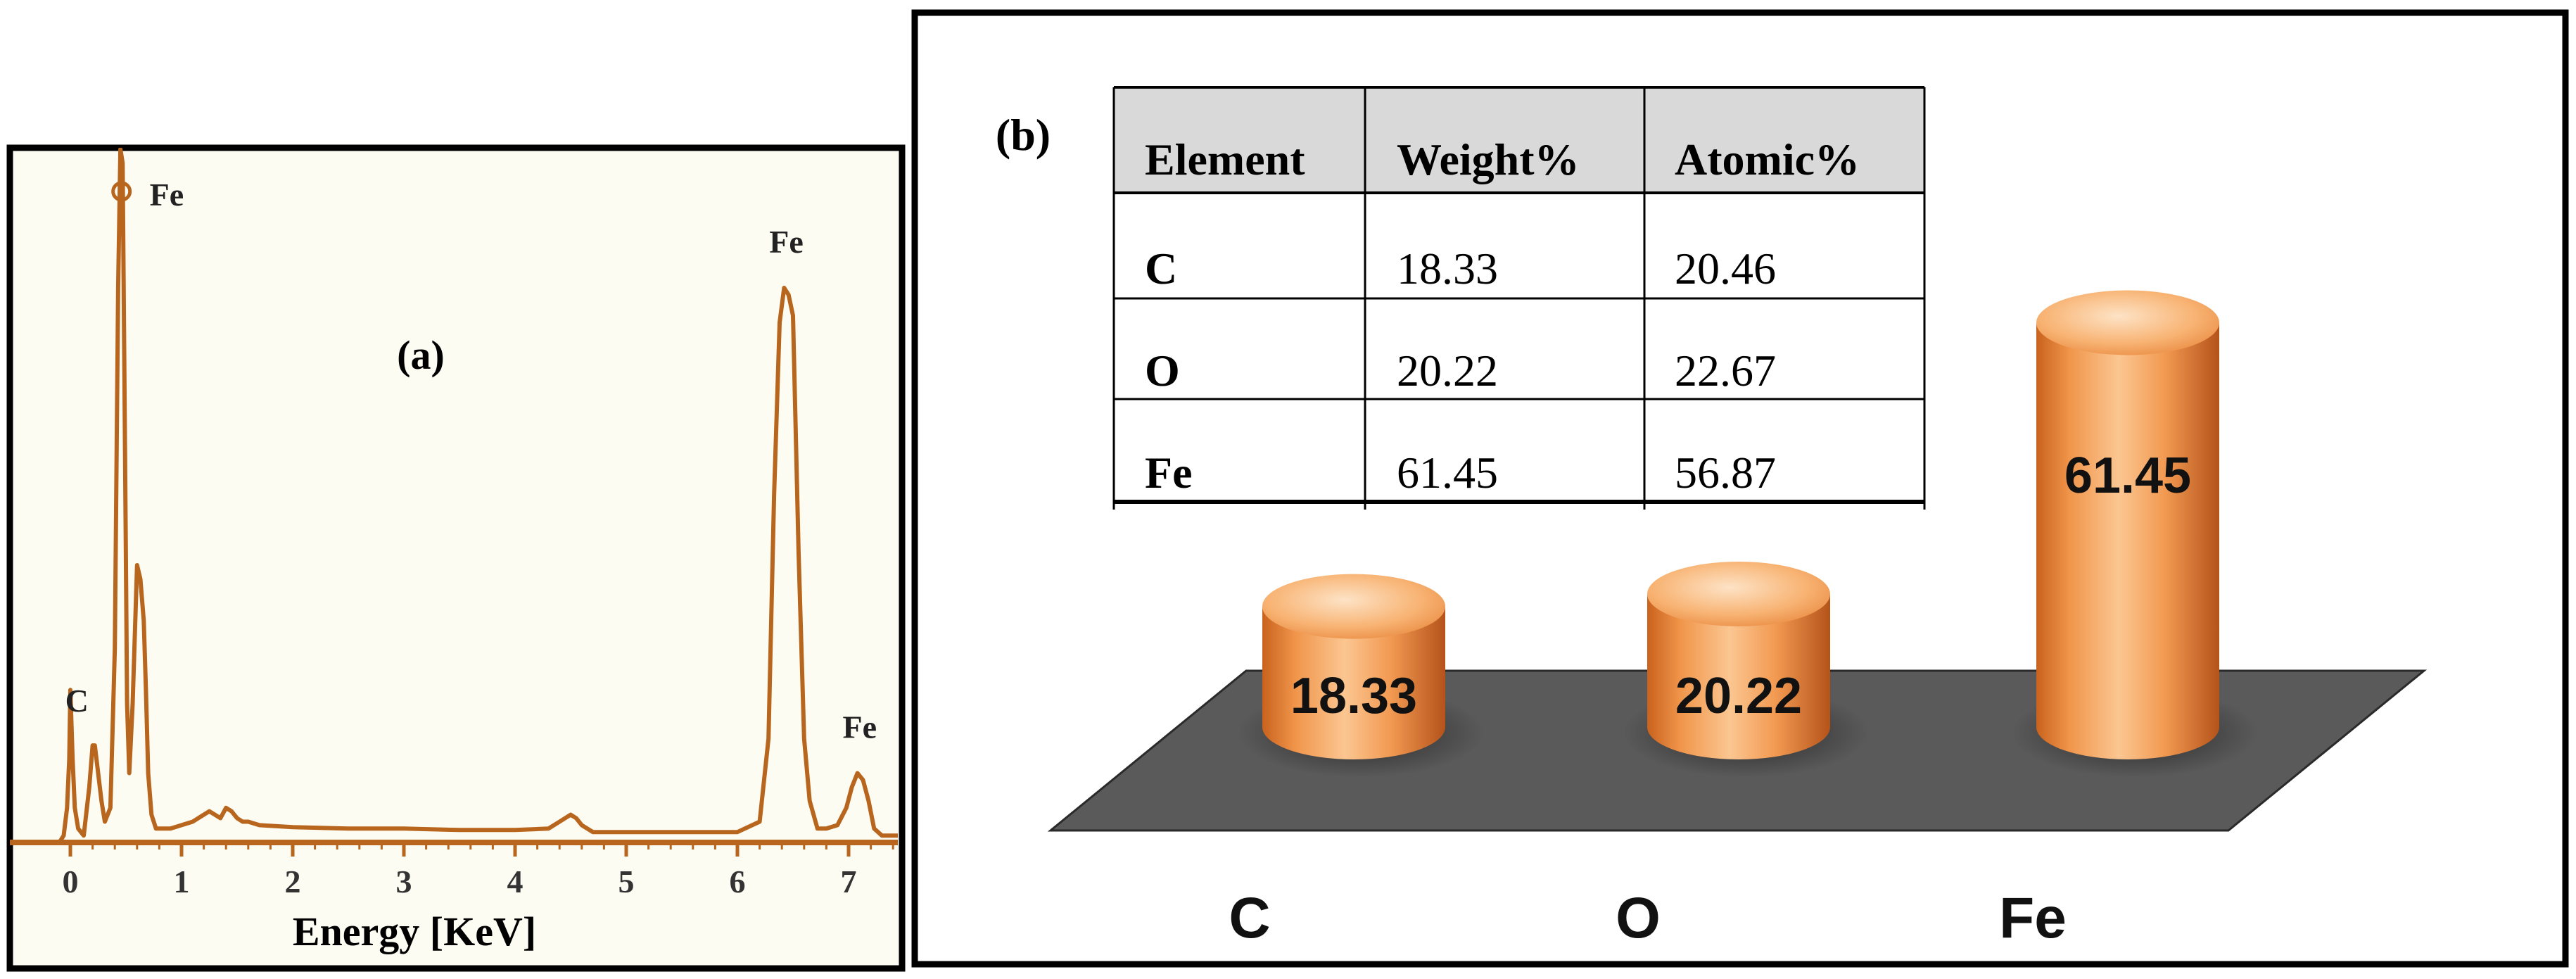  Describe the element at coordinates (182, 881) in the screenshot. I see `x-tick-label: 1` at that location.